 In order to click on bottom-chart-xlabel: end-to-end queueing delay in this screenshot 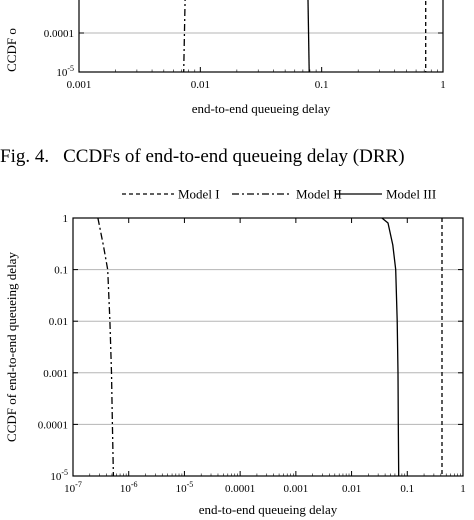, I will do `click(268, 509)`.